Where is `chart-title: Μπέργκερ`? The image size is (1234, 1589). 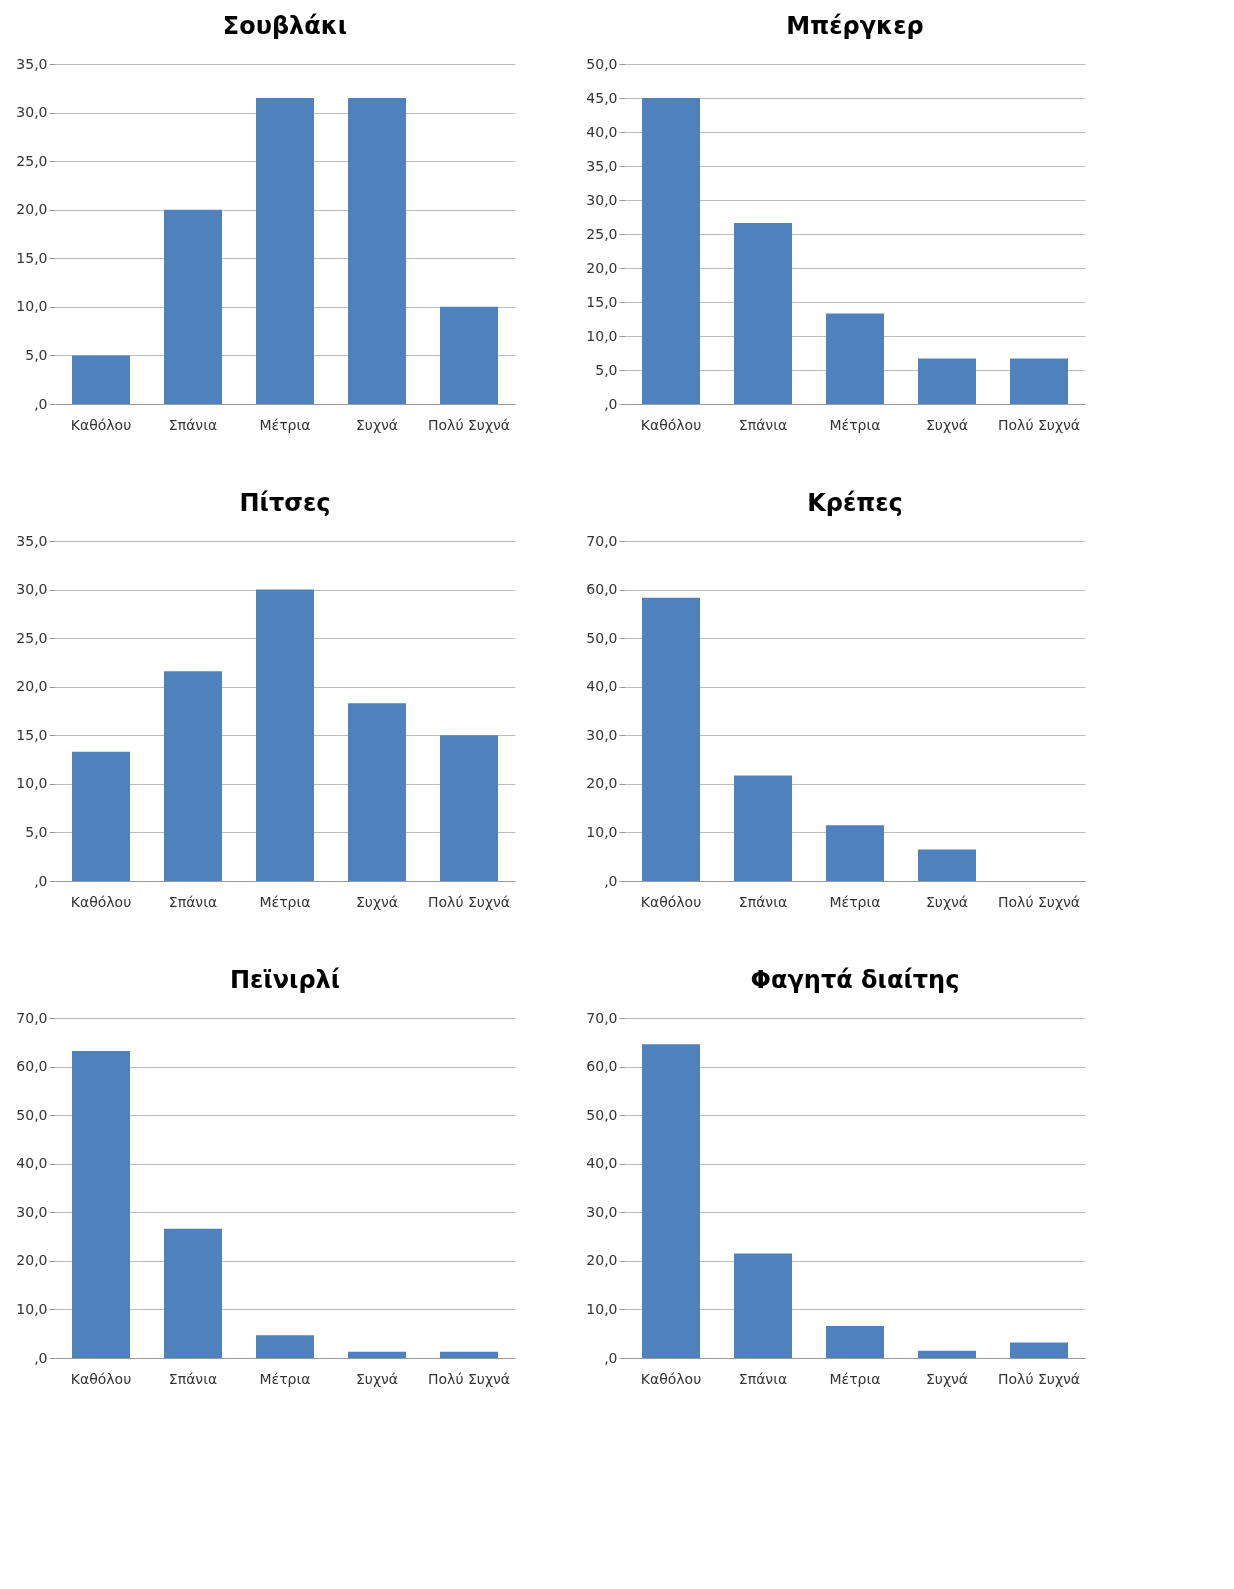
chart-title: Μπέργκερ is located at coordinates (855, 26).